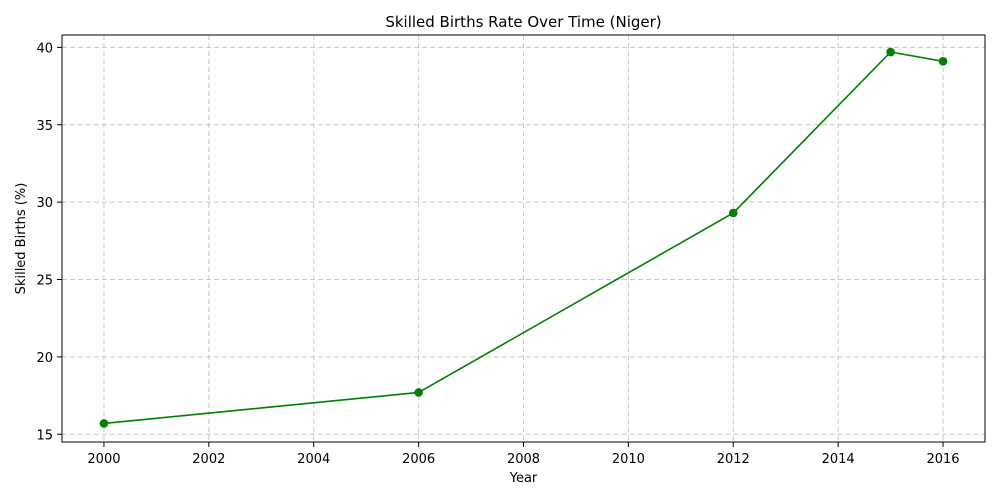  What do you see at coordinates (942, 459) in the screenshot?
I see `x-tick-label: 2016` at bounding box center [942, 459].